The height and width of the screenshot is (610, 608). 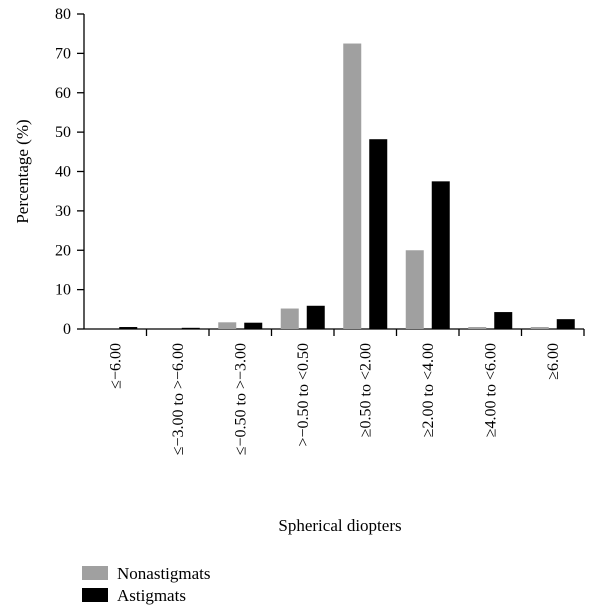 I want to click on y-tick-label: 20, so click(x=63, y=250).